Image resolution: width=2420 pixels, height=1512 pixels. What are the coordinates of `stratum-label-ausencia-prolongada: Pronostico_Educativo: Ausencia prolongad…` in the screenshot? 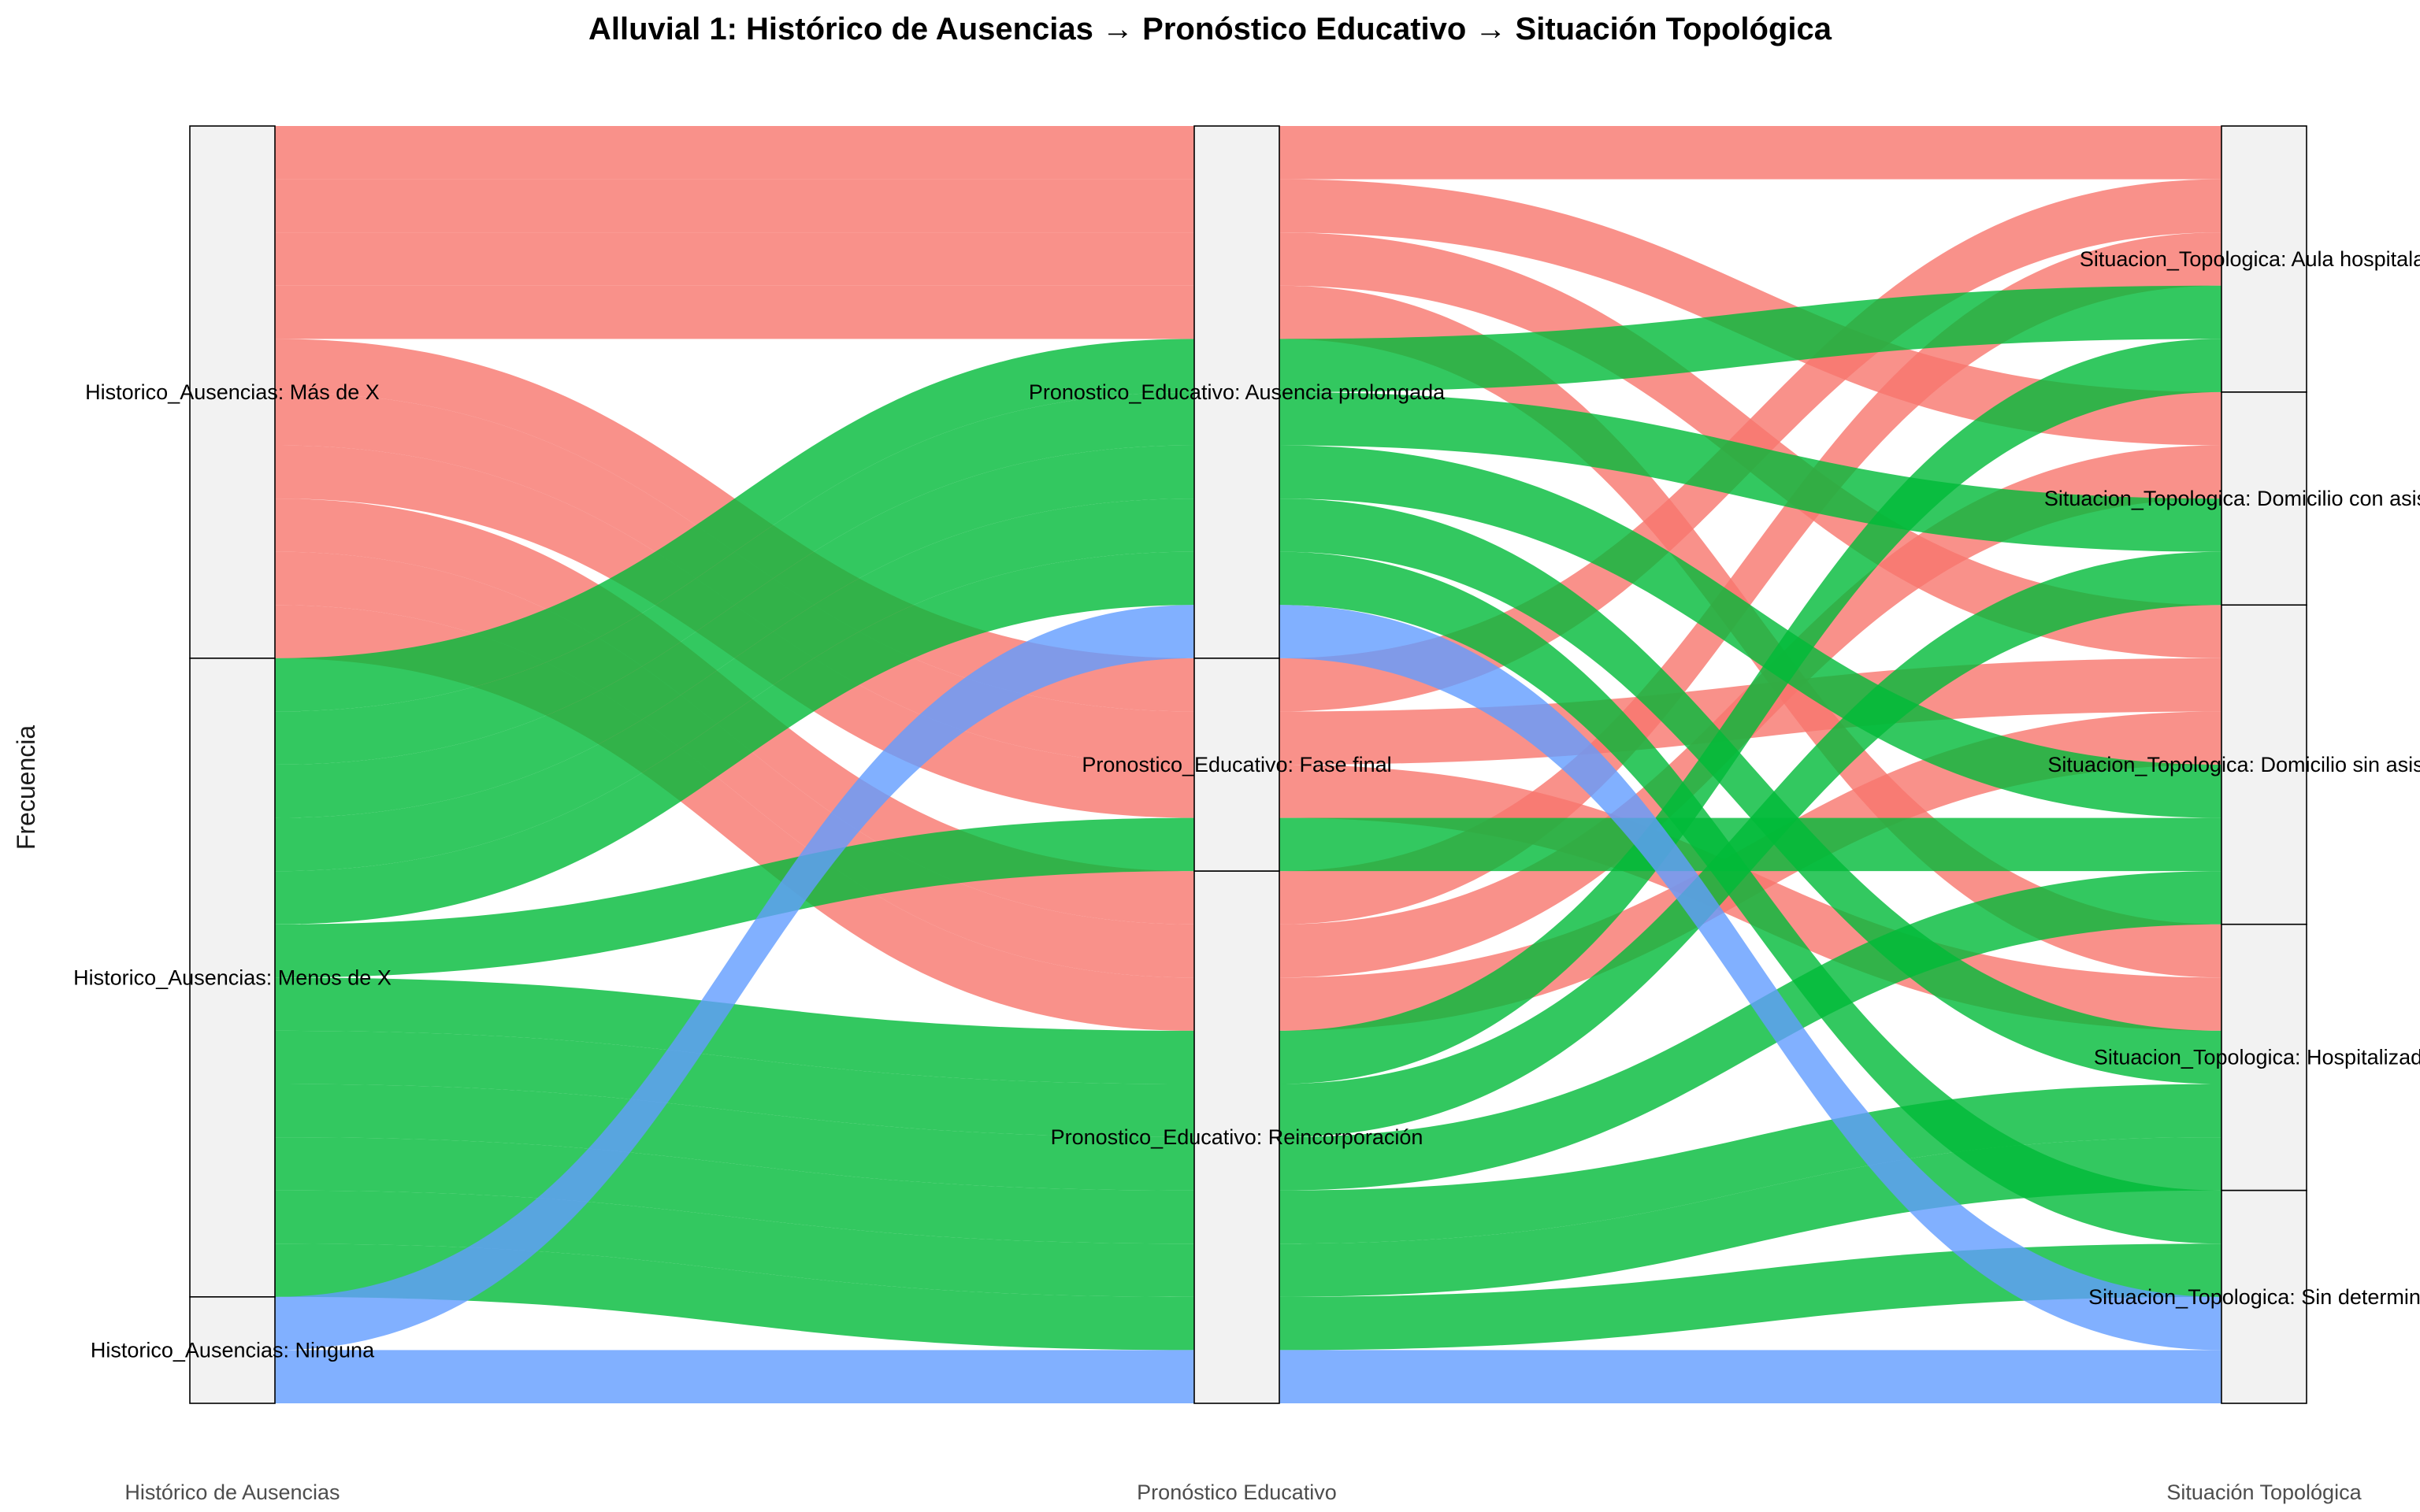 It's located at (1237, 392).